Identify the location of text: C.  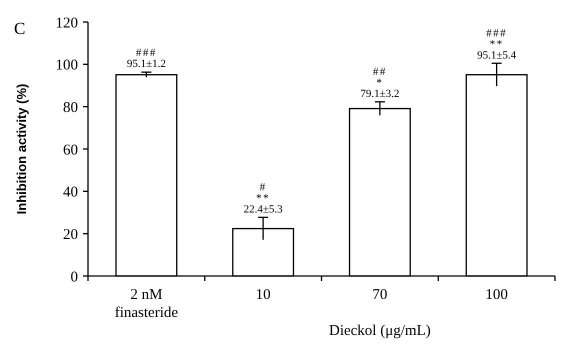
(20, 28).